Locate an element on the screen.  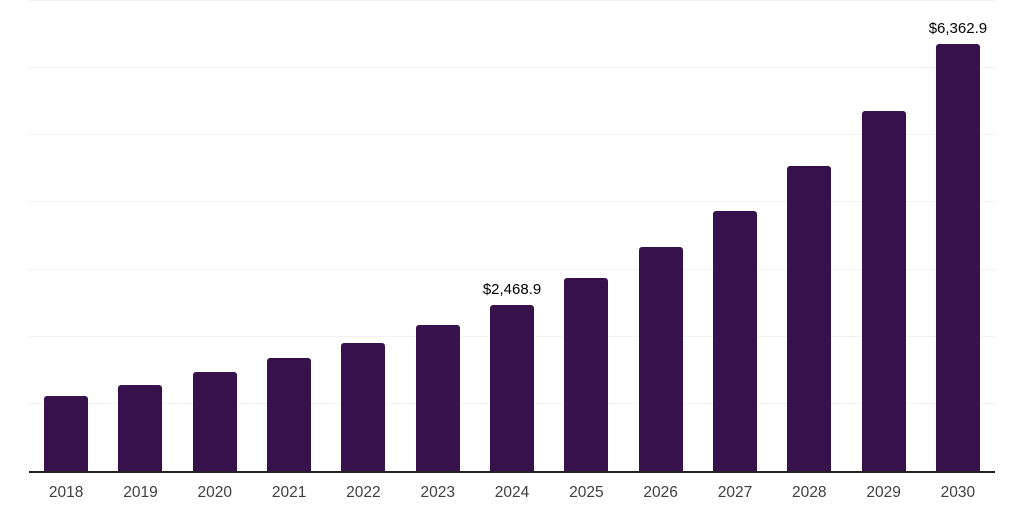
x-tick-label-2018: 2018 is located at coordinates (66, 492).